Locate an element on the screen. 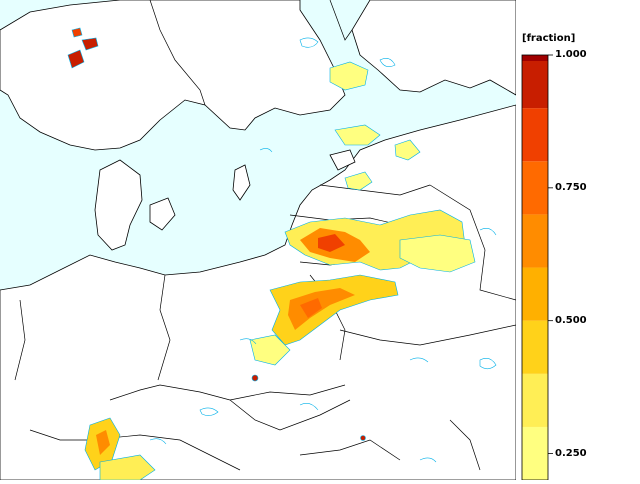 This screenshot has height=484, width=640. plume-latvia is located at coordinates (358, 181).